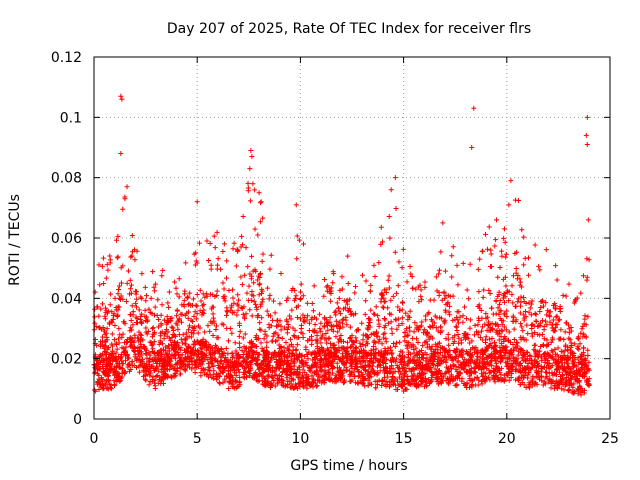  What do you see at coordinates (300, 439) in the screenshot?
I see `x-tick-label: 10` at bounding box center [300, 439].